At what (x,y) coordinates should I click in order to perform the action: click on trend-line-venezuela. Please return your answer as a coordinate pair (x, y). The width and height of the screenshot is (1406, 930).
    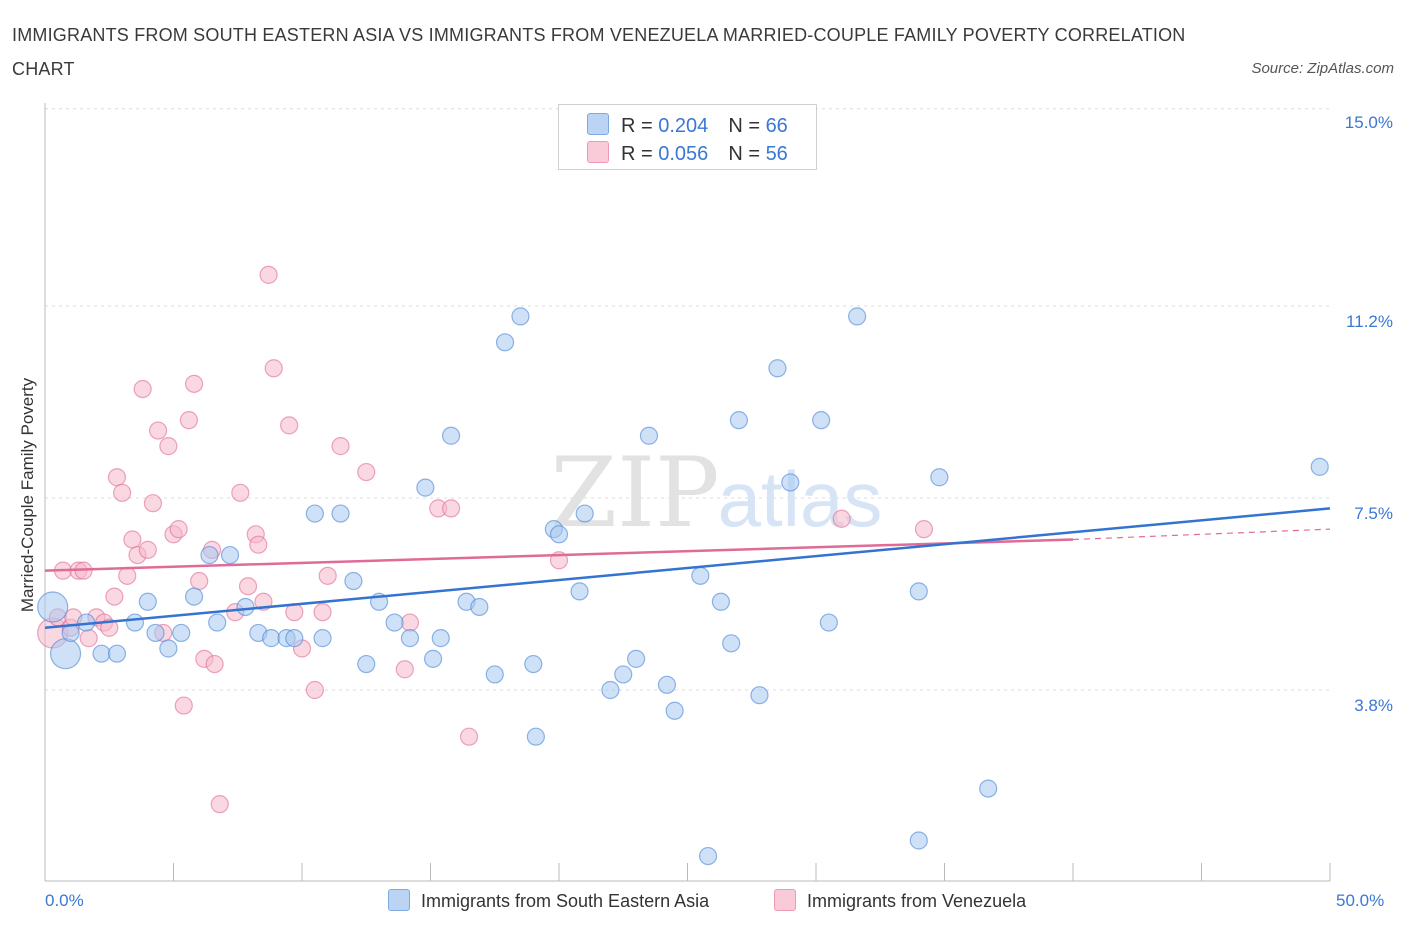
    Looking at the image, I should click on (559, 555).